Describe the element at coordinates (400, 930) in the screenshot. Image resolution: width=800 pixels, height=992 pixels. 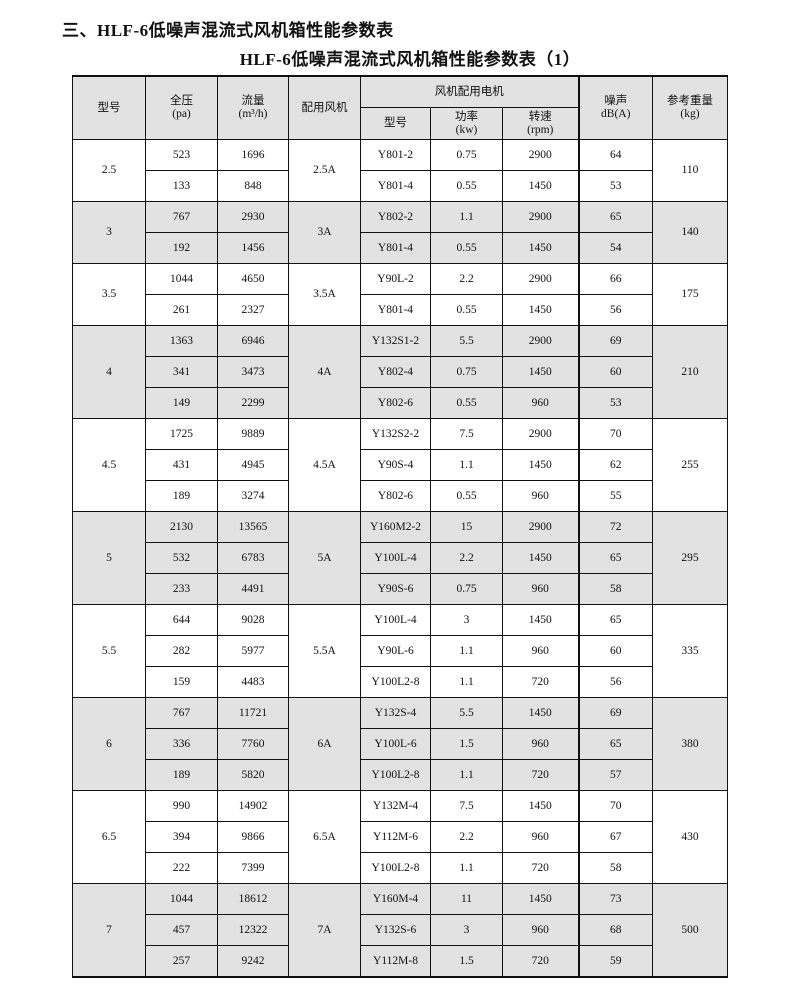
I see `table-row: 457 12322 Y132S-6 3 960 68` at that location.